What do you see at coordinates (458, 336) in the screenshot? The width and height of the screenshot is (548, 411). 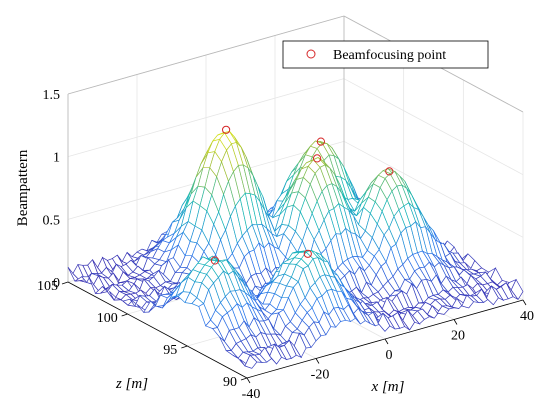 I see `x-tick-label: 20` at bounding box center [458, 336].